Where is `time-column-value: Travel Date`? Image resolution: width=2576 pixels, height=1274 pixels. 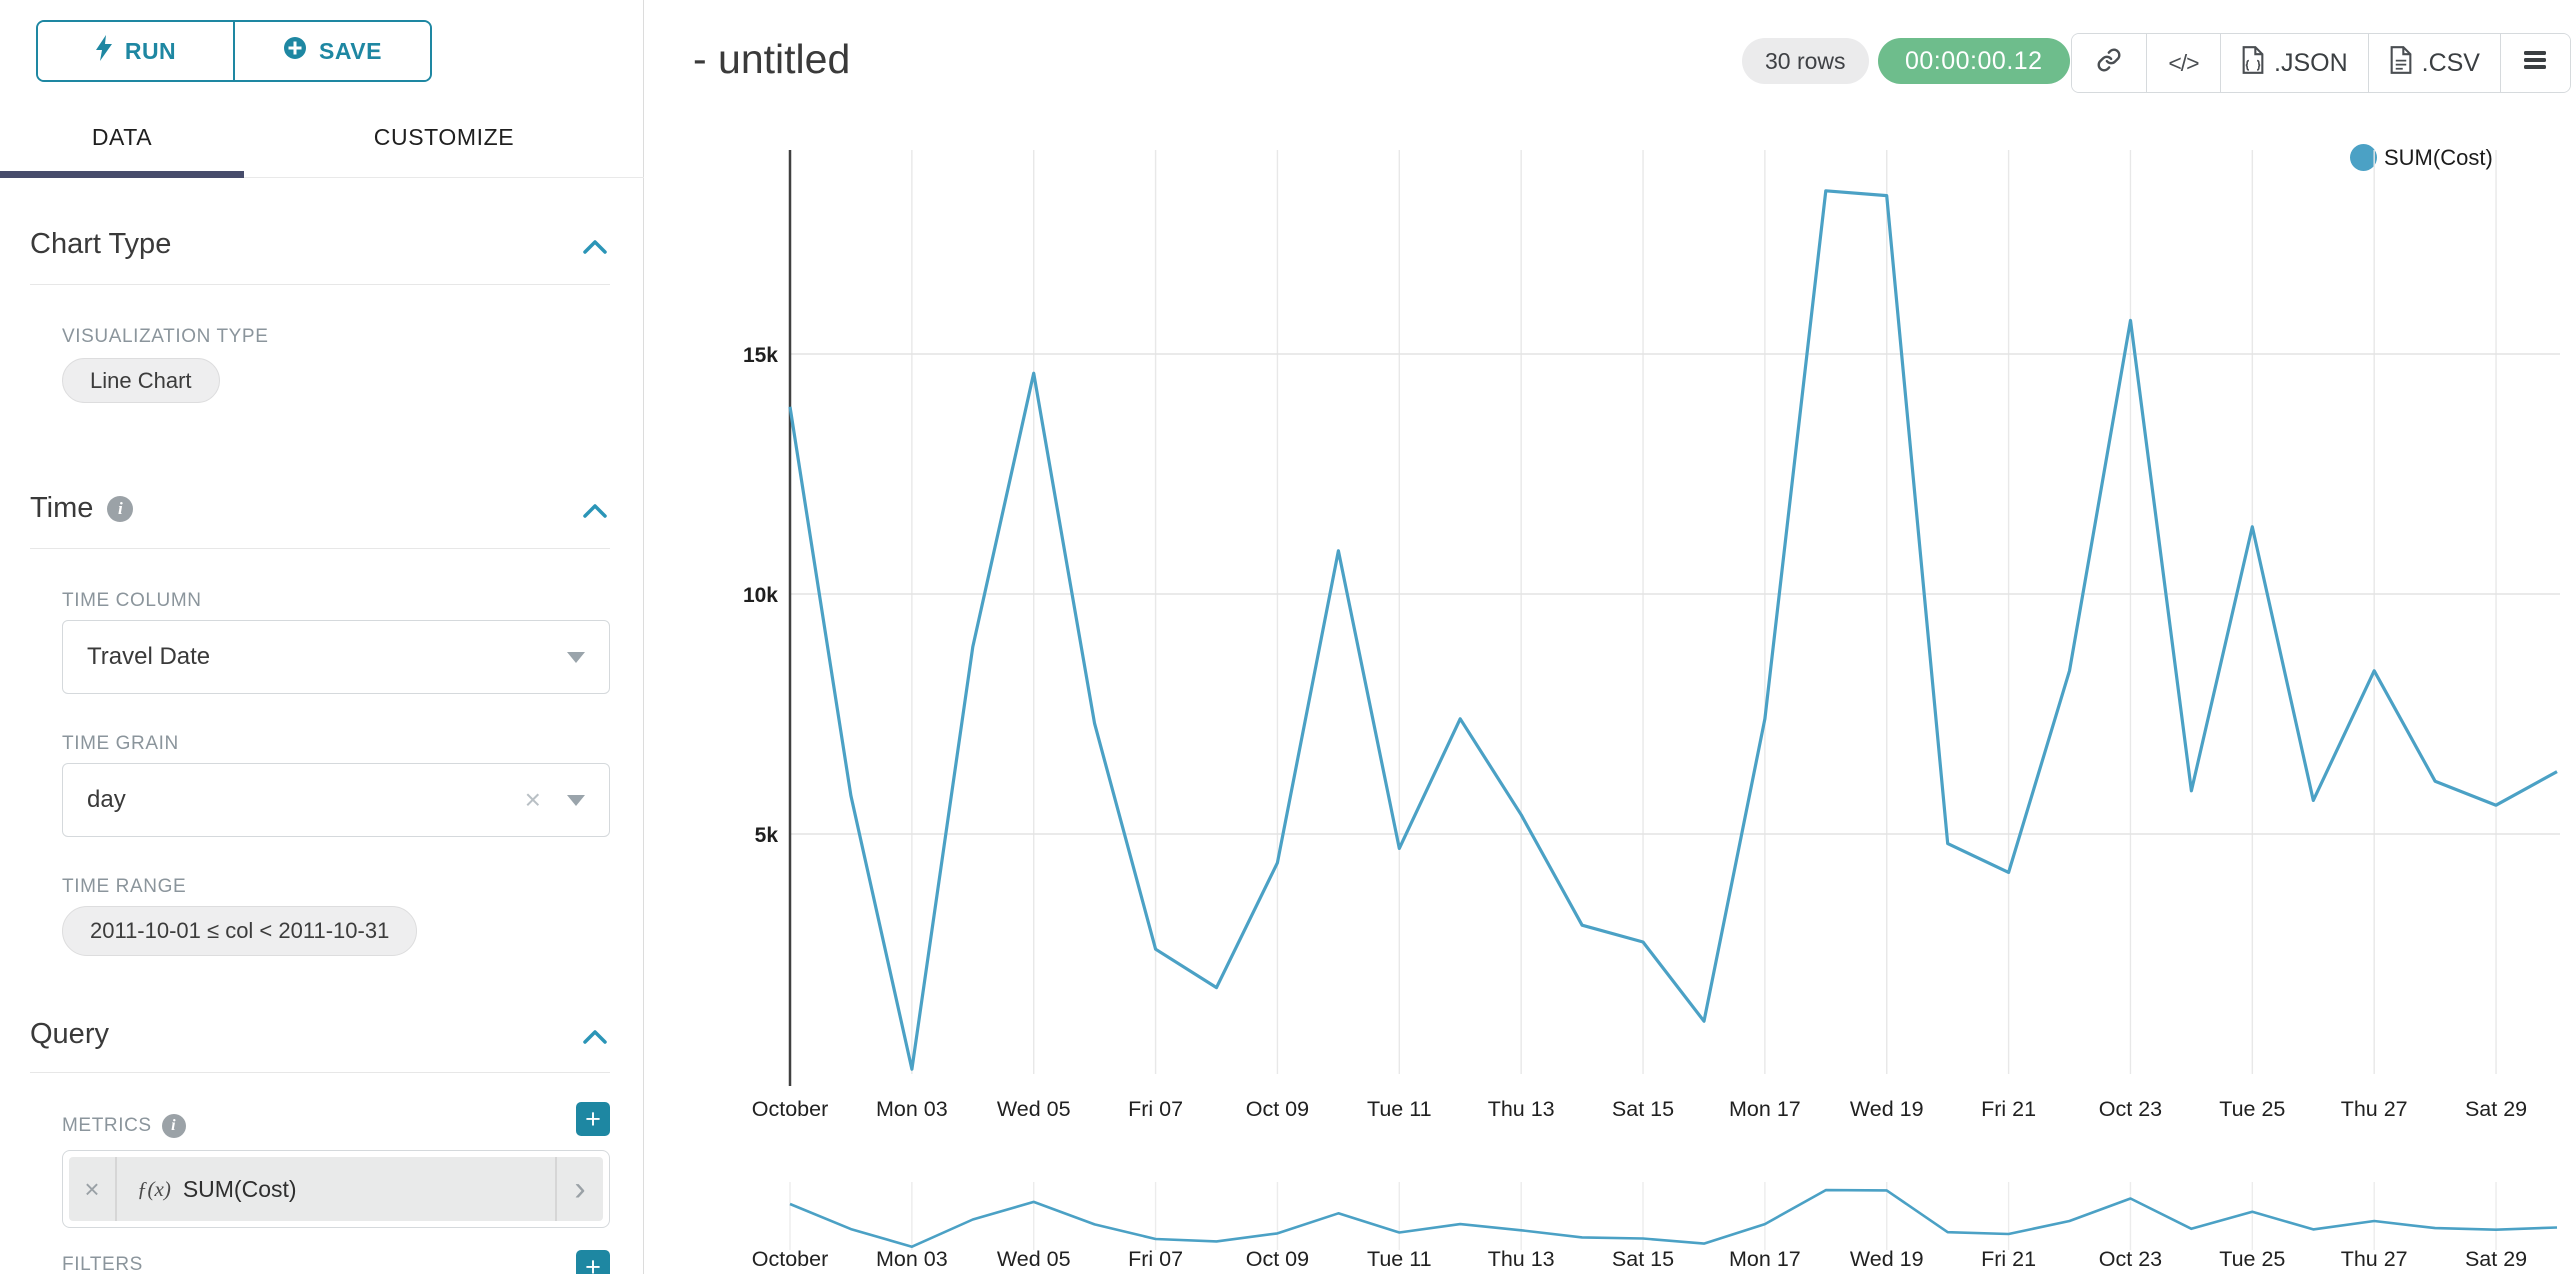 time-column-value: Travel Date is located at coordinates (149, 656).